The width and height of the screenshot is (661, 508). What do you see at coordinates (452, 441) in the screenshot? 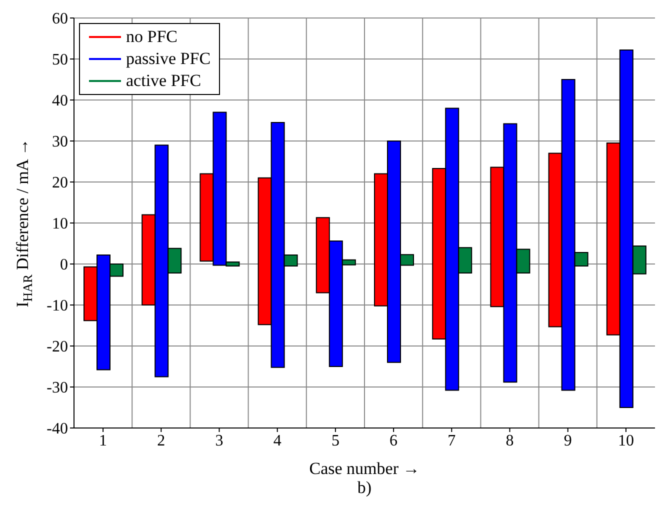
I see `x-tick-label: 7` at bounding box center [452, 441].